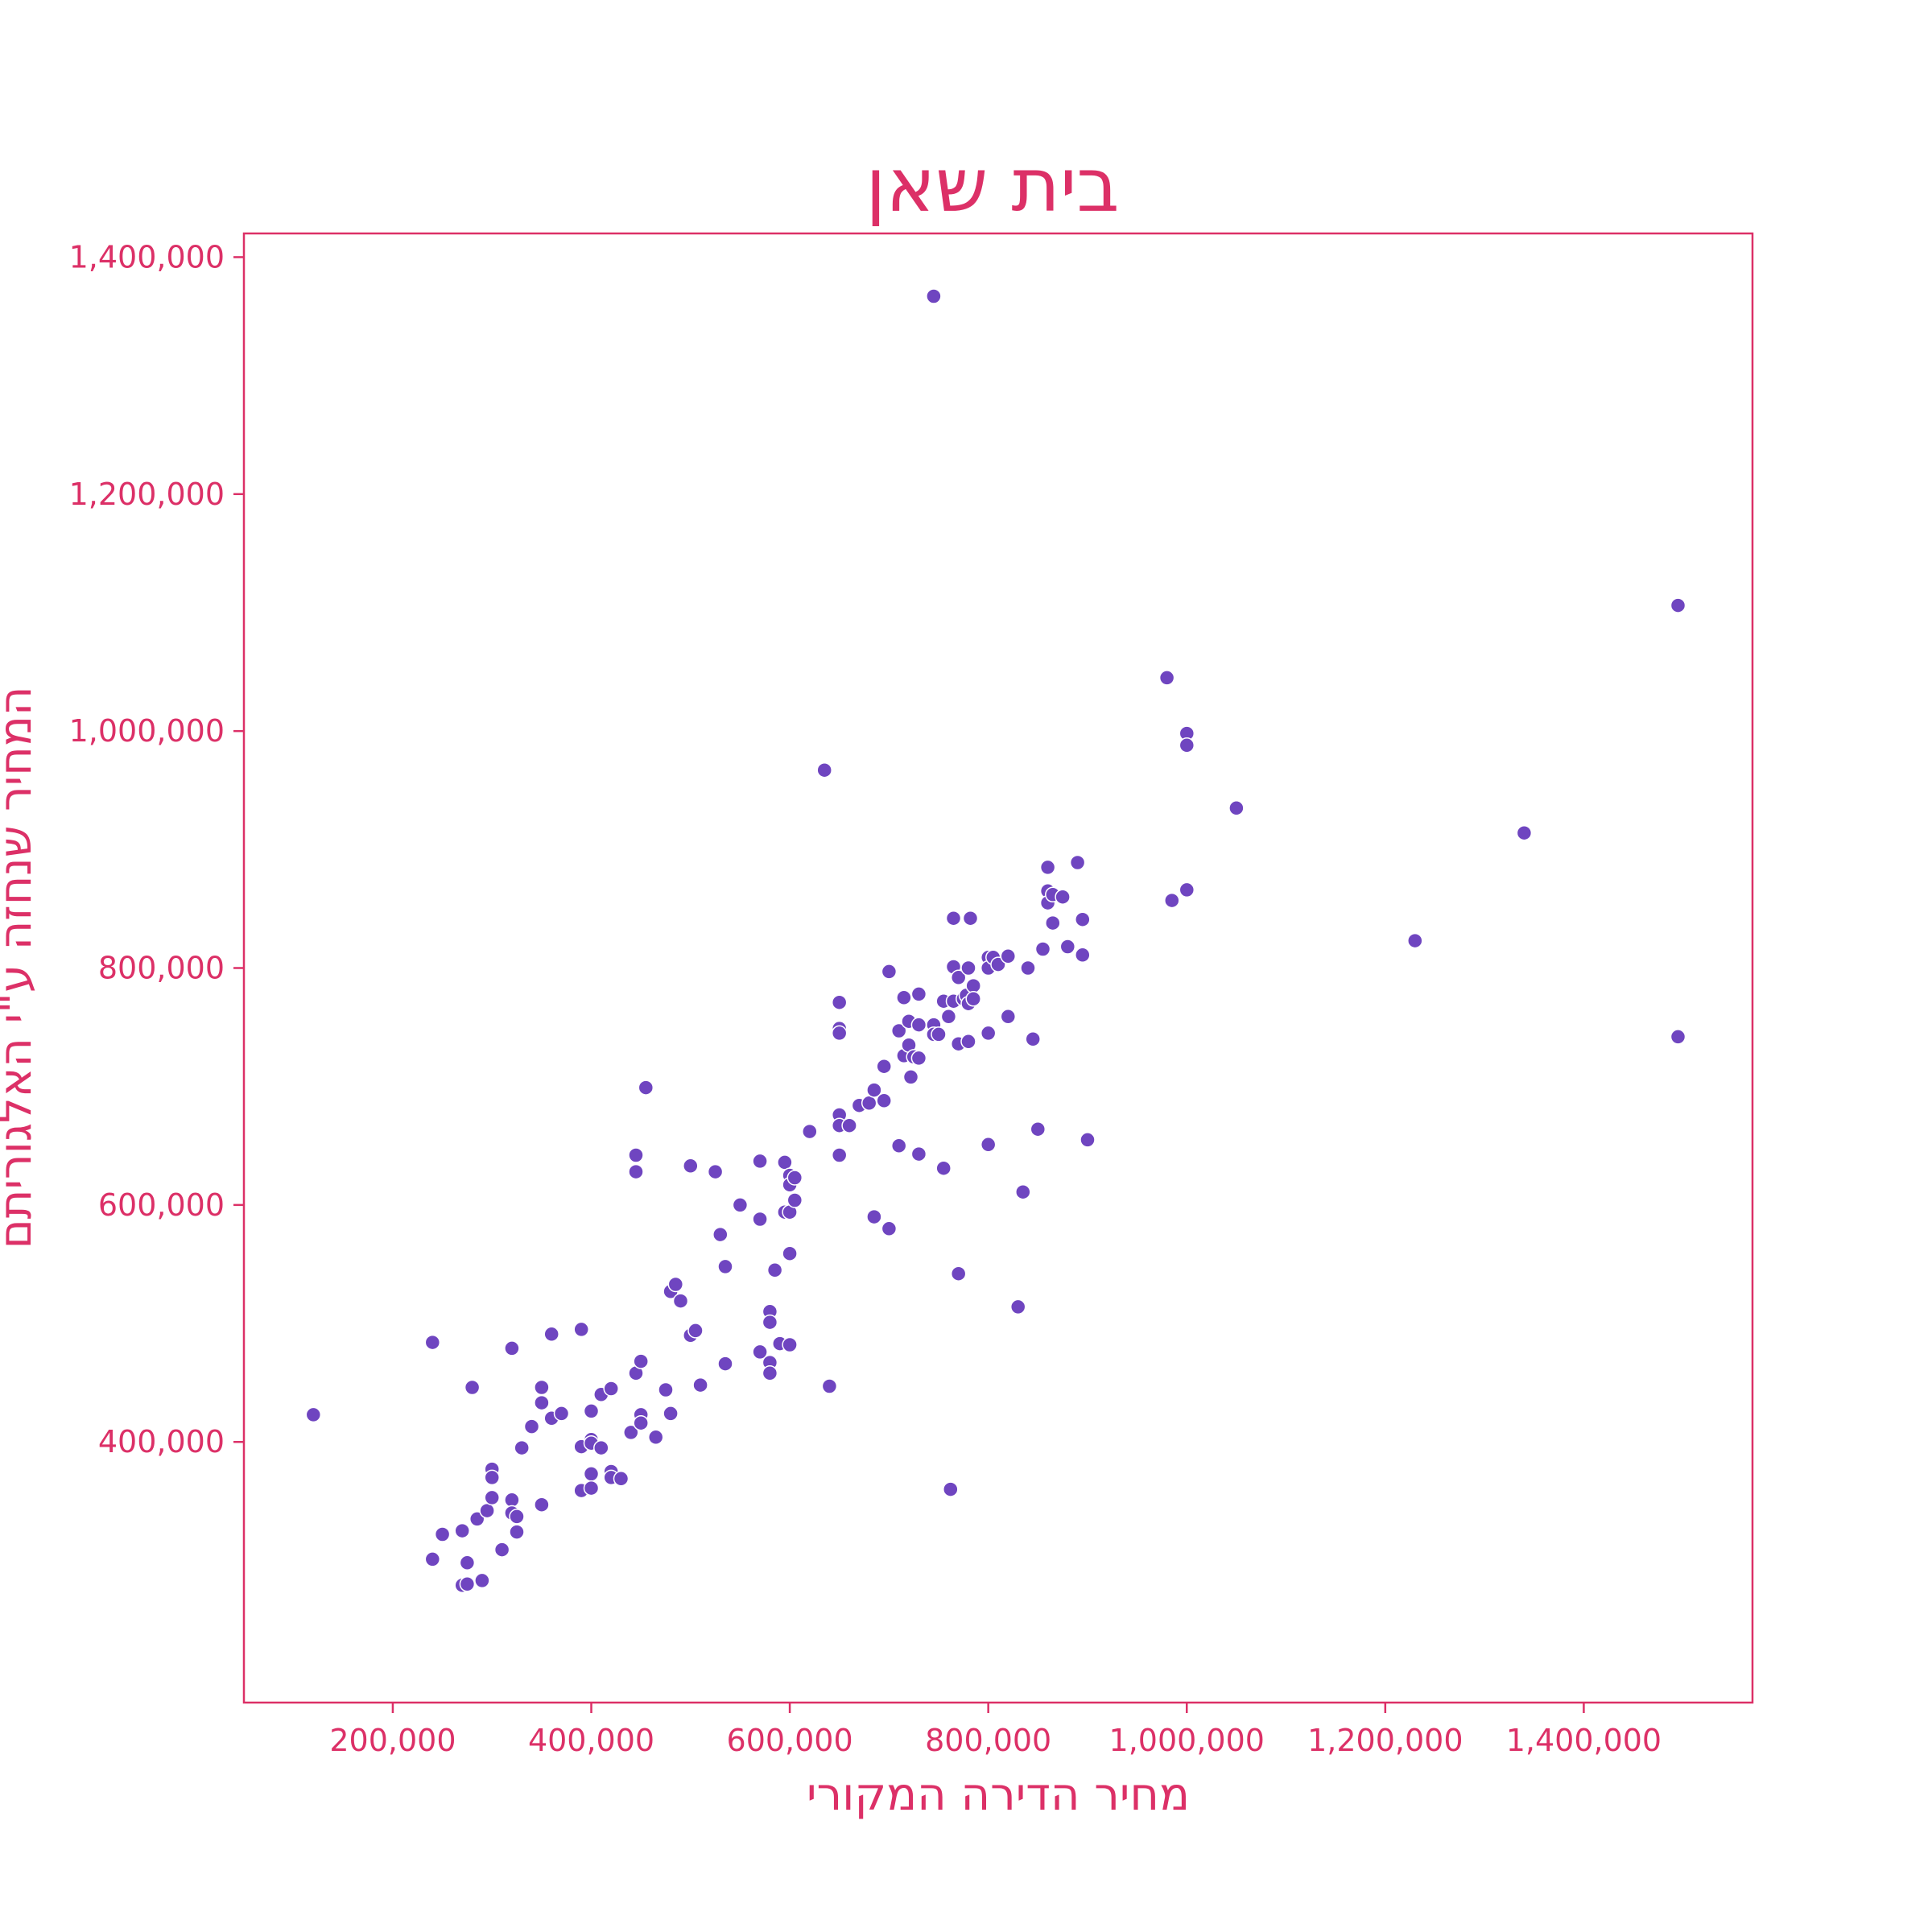 The image size is (1932, 1932). Describe the element at coordinates (147, 731) in the screenshot. I see `y-tick-label: 1,000,000` at that location.